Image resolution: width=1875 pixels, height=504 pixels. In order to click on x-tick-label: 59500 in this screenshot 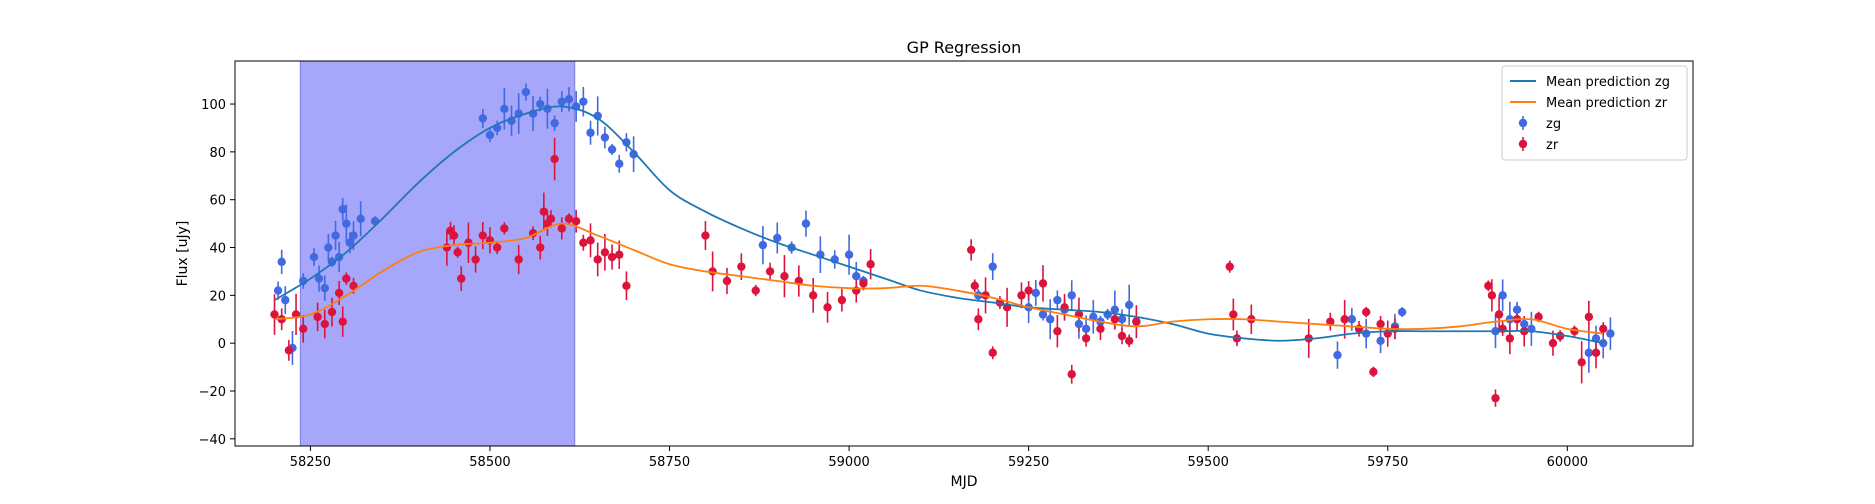, I will do `click(1208, 462)`.